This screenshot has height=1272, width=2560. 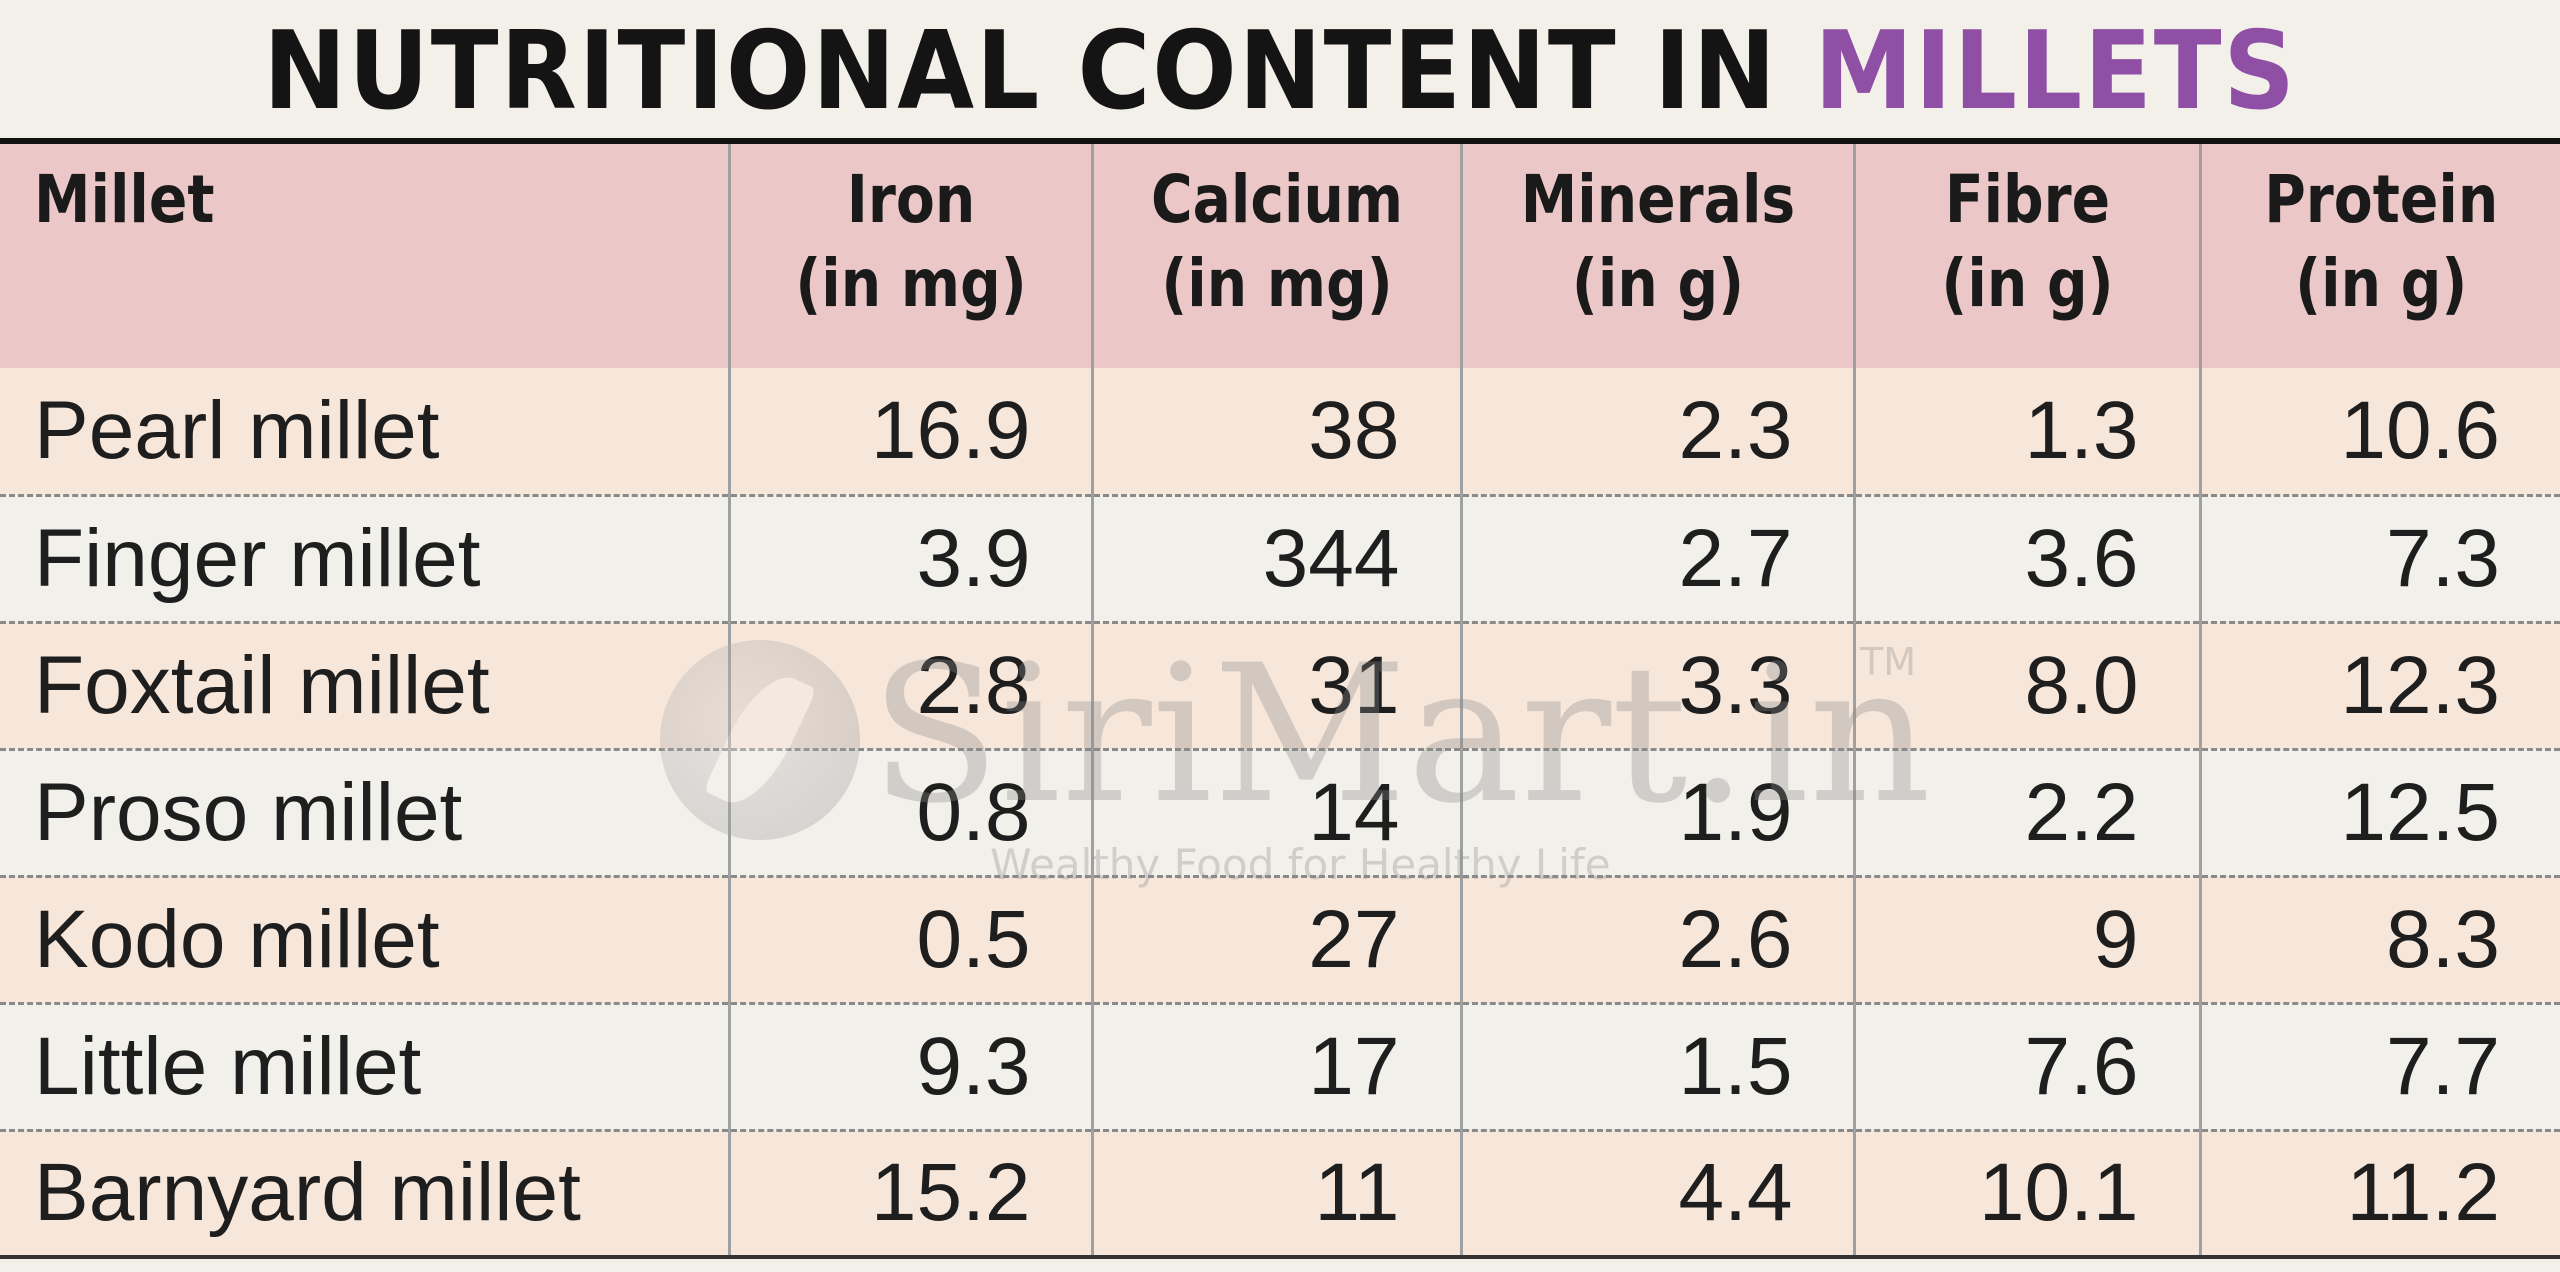 What do you see at coordinates (1656, 686) in the screenshot?
I see `cell-minerals: 3.3` at bounding box center [1656, 686].